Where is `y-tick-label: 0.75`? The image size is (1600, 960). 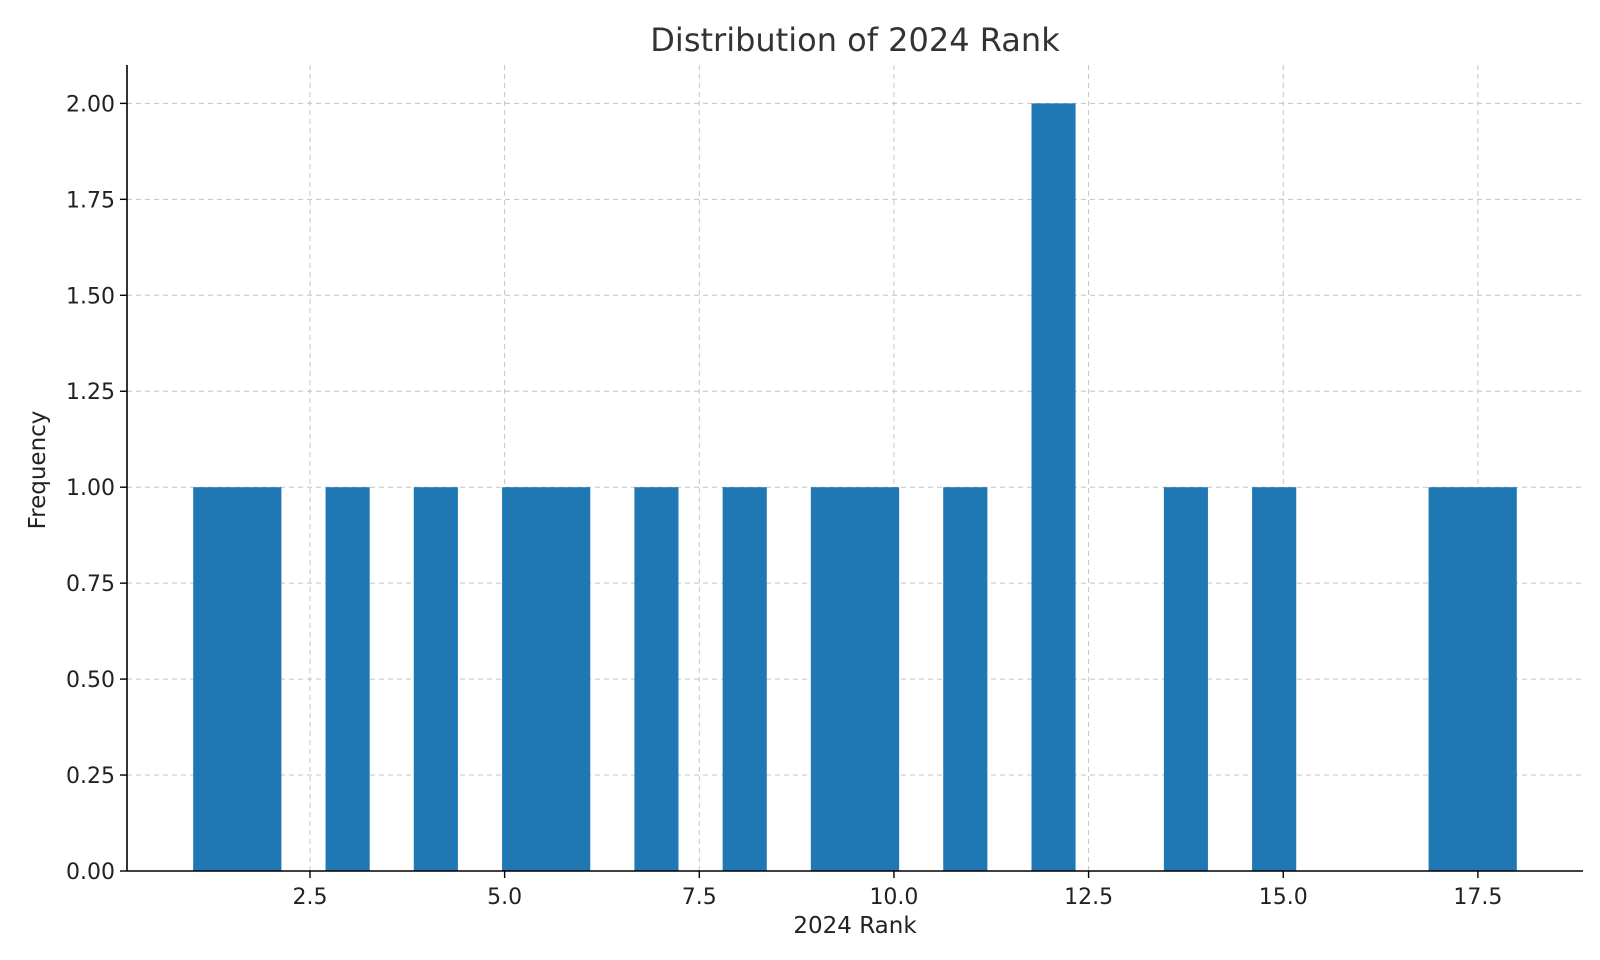 y-tick-label: 0.75 is located at coordinates (90, 584).